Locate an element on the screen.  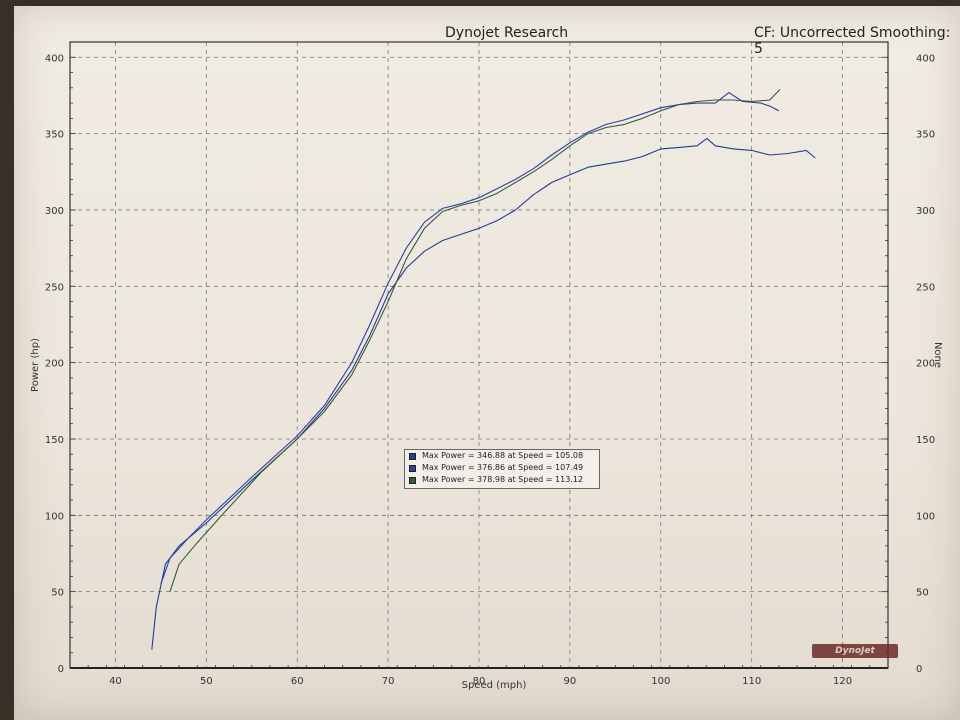
y-tick-label: 50 is located at coordinates (57, 593).